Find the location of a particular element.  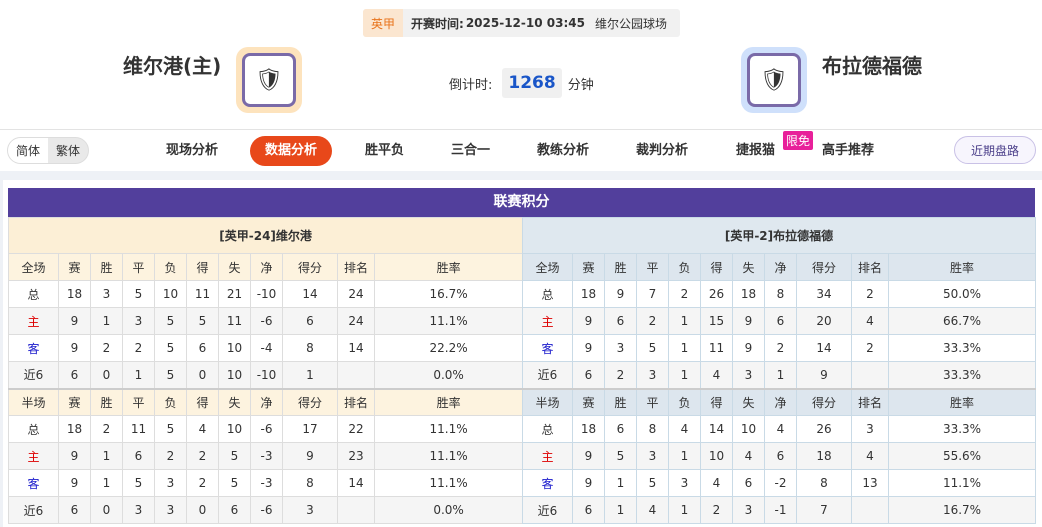

table-row: 近6 6 0 1 5 0 10 -10 1 0.0% is located at coordinates (266, 375).